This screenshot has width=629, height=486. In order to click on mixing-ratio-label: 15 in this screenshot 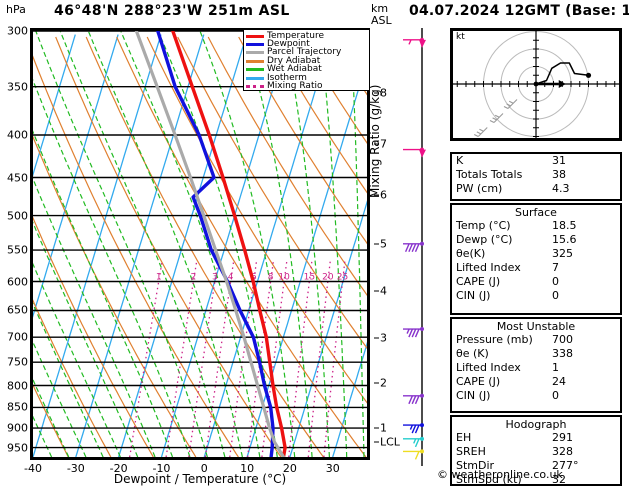, I will do `click(309, 278)`.